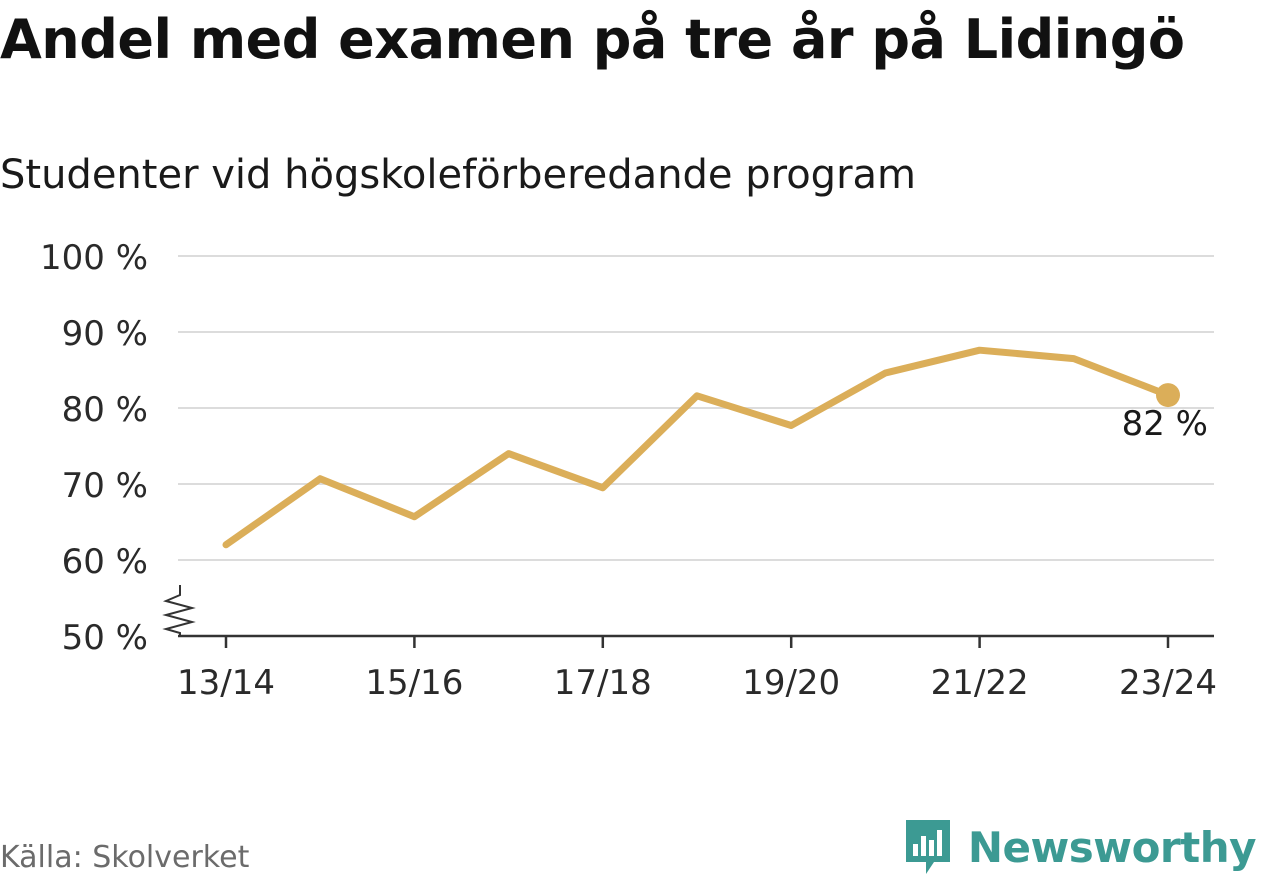 This screenshot has width=1262, height=879. I want to click on x-tick-label: 19/20, so click(791, 683).